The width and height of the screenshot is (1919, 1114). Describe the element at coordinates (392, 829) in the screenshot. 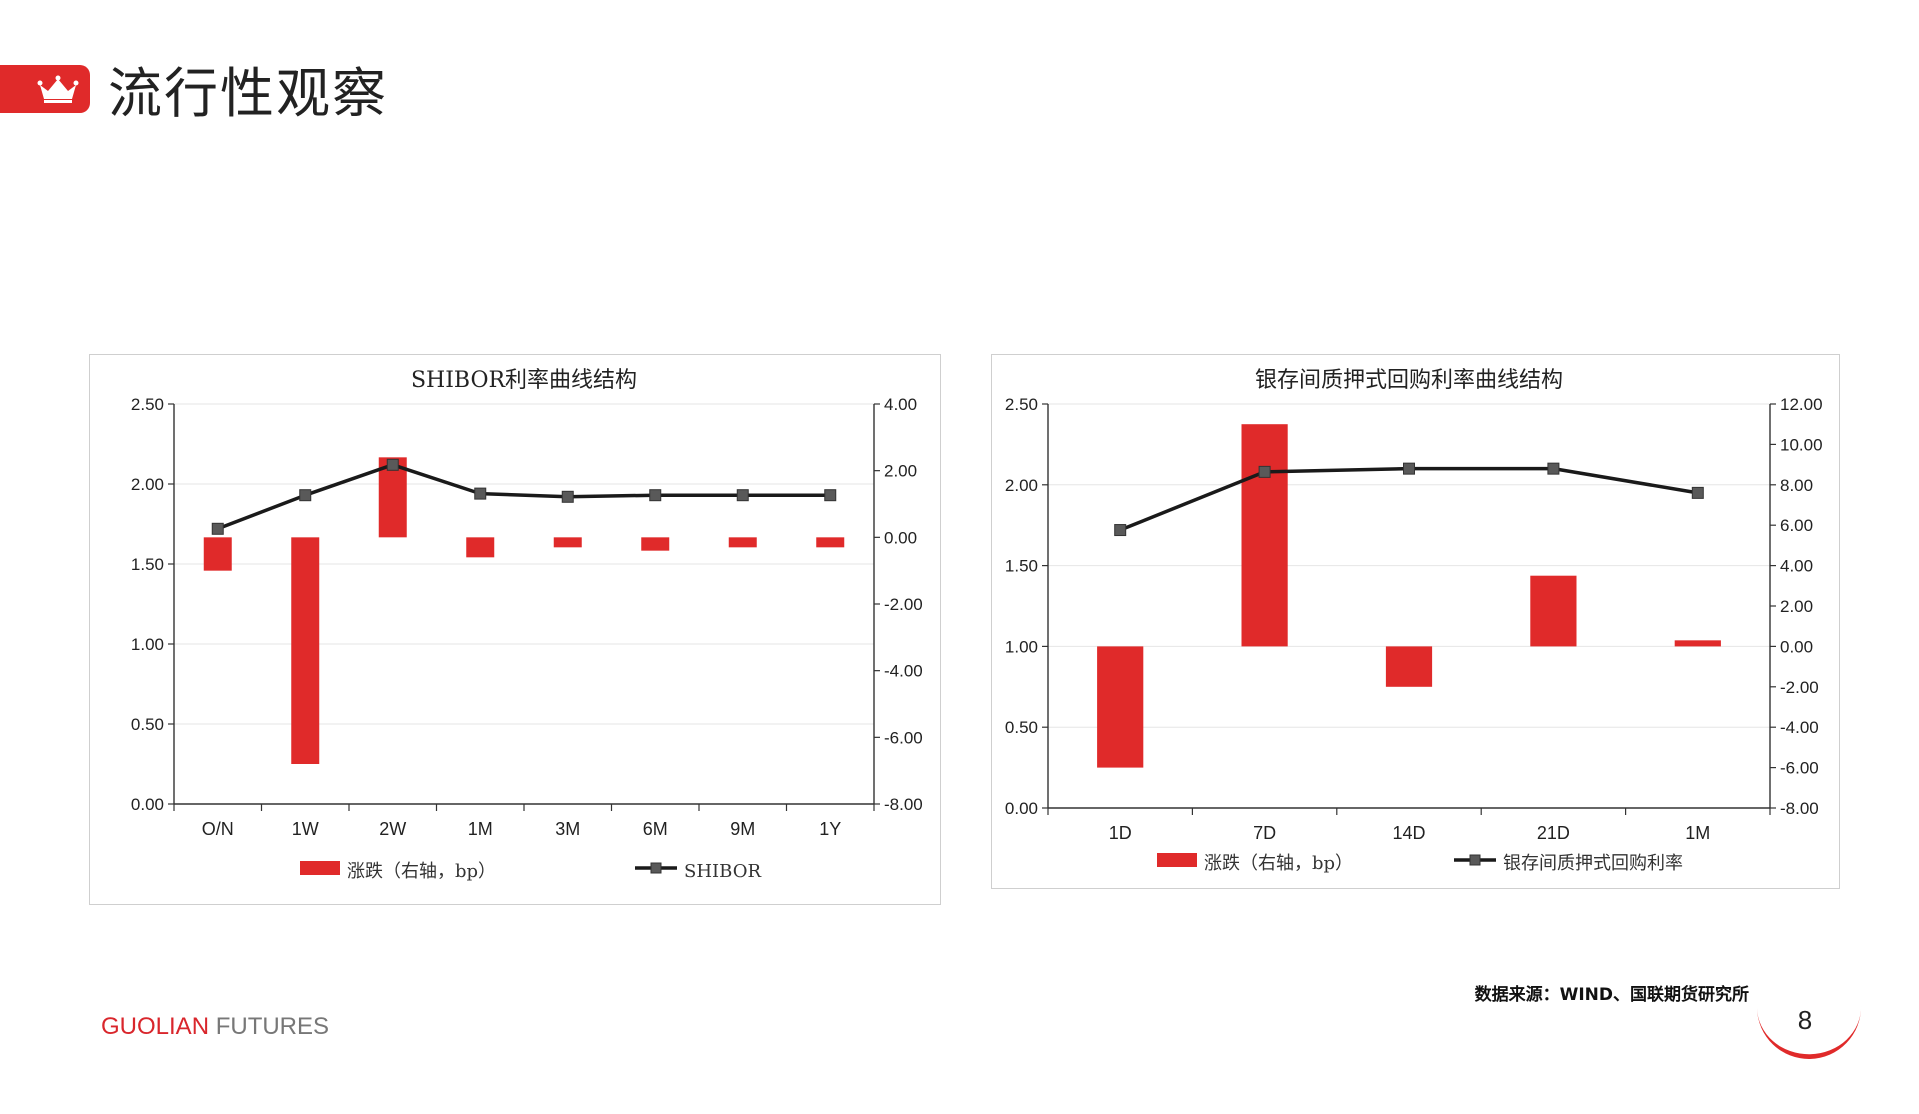

I see `x-axis-tick-label: 2W` at that location.